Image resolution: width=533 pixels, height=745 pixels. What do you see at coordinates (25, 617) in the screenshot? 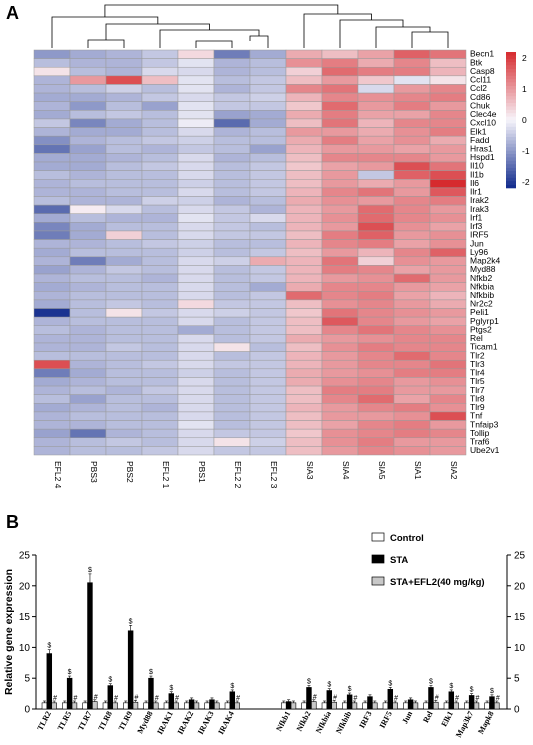
I see `y-tick-label-left: 15` at bounding box center [25, 617].